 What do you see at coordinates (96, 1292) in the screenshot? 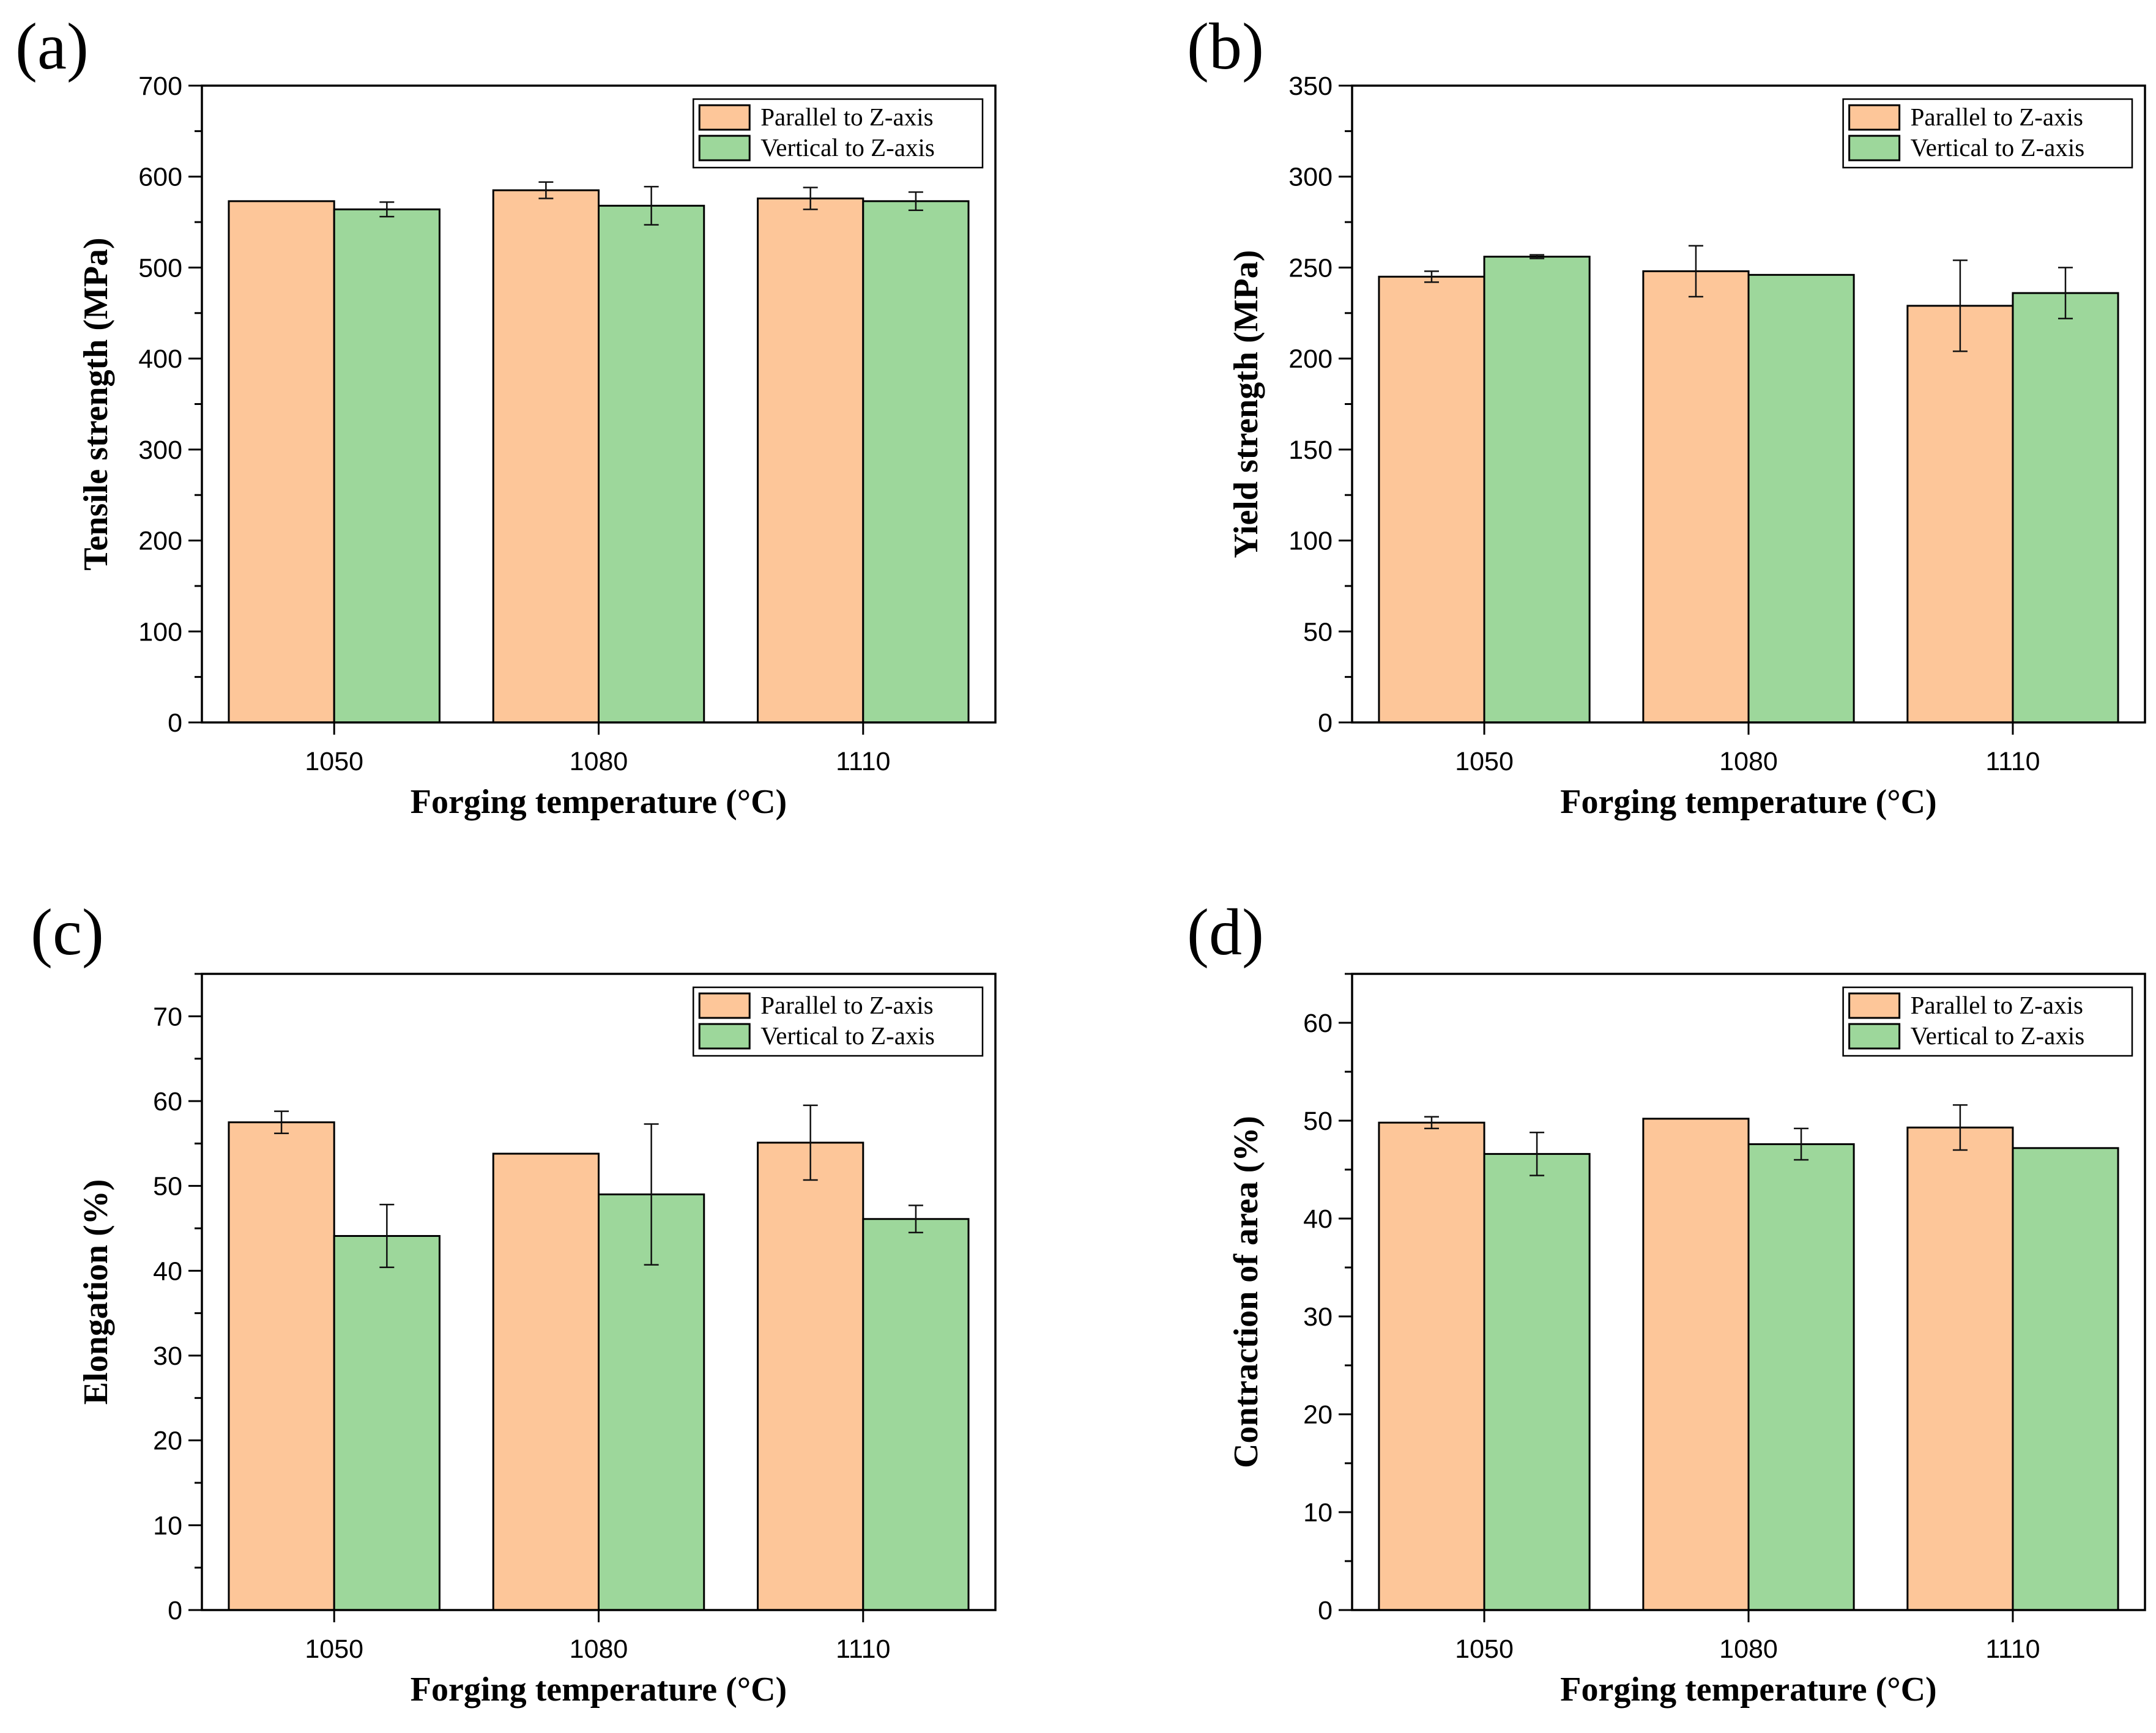
I see `y-axis-title: Elongation (%)` at bounding box center [96, 1292].